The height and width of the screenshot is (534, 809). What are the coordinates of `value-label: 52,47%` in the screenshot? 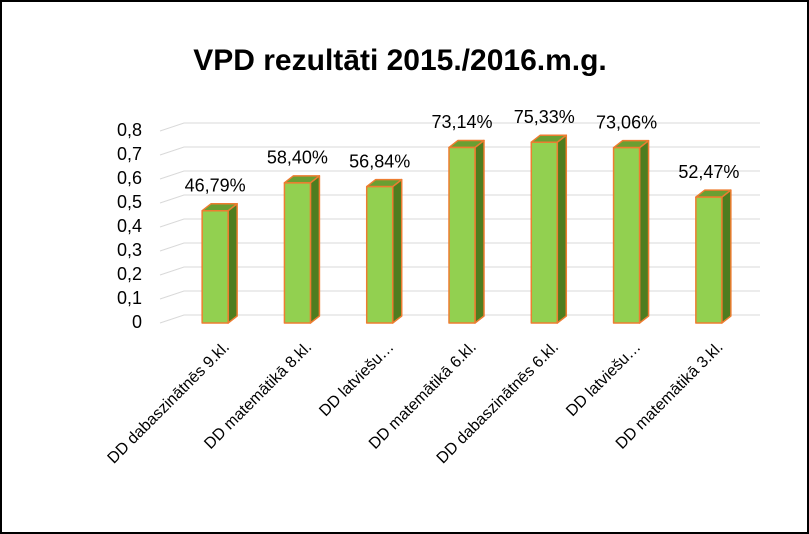 It's located at (708, 172).